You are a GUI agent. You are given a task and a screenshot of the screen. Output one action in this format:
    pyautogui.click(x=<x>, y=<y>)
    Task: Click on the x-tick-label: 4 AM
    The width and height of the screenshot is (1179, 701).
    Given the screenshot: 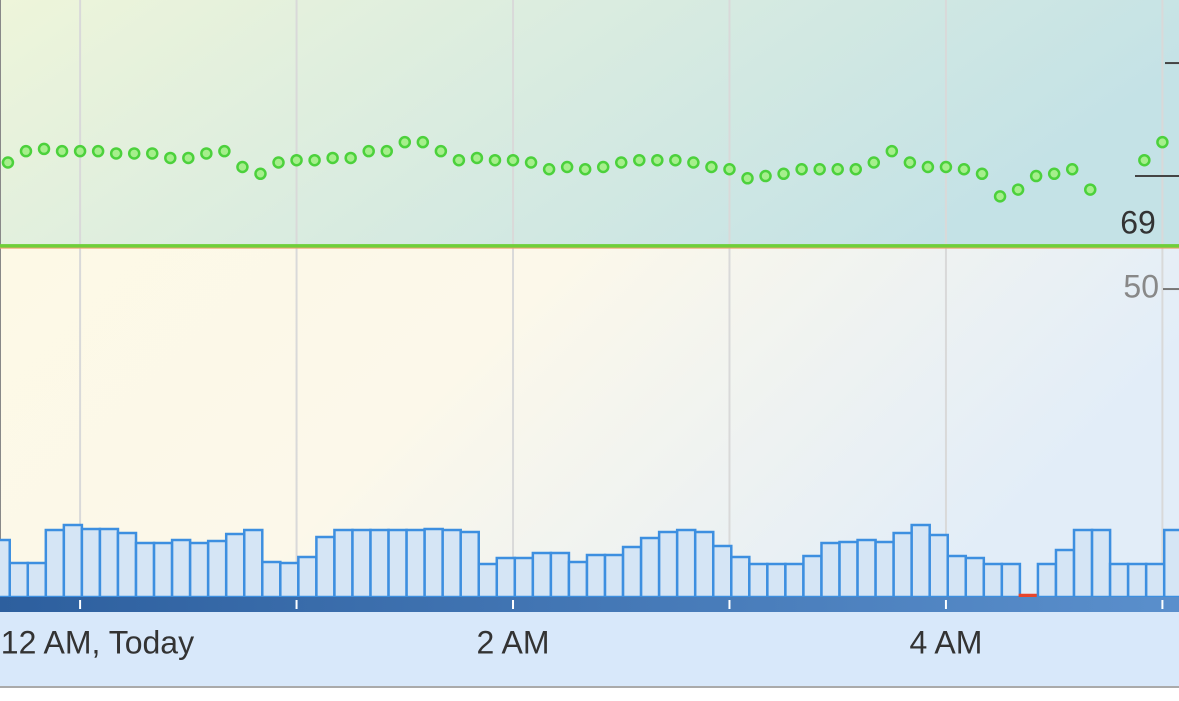 What is the action you would take?
    pyautogui.click(x=945, y=642)
    